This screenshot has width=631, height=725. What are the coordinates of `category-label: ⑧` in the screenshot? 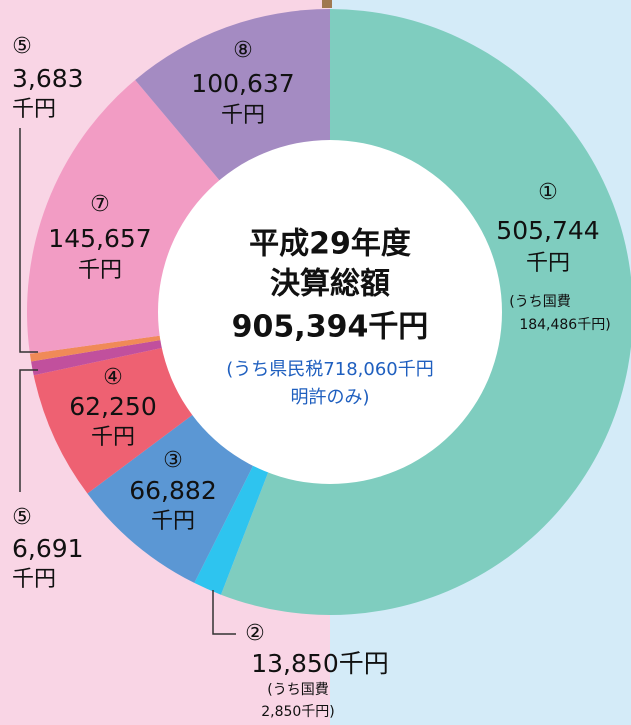 It's located at (243, 50).